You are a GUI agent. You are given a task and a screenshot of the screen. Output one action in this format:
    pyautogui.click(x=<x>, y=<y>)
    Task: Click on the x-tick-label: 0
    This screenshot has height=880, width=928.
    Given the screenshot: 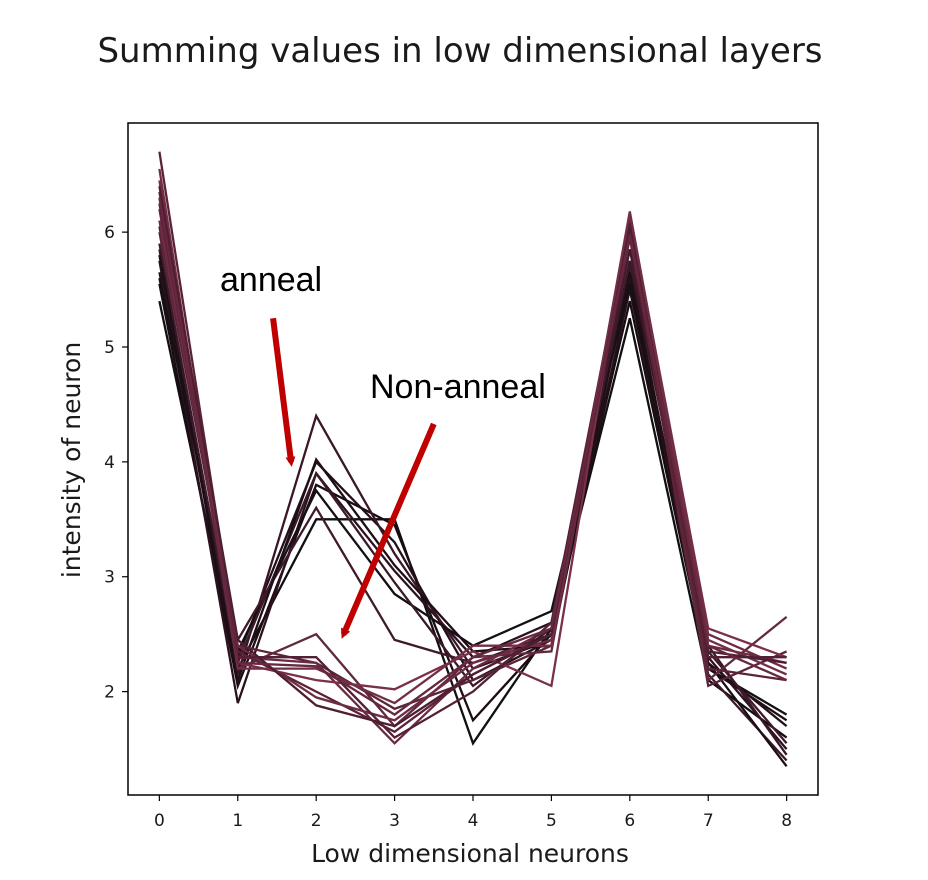 What is the action you would take?
    pyautogui.click(x=159, y=821)
    